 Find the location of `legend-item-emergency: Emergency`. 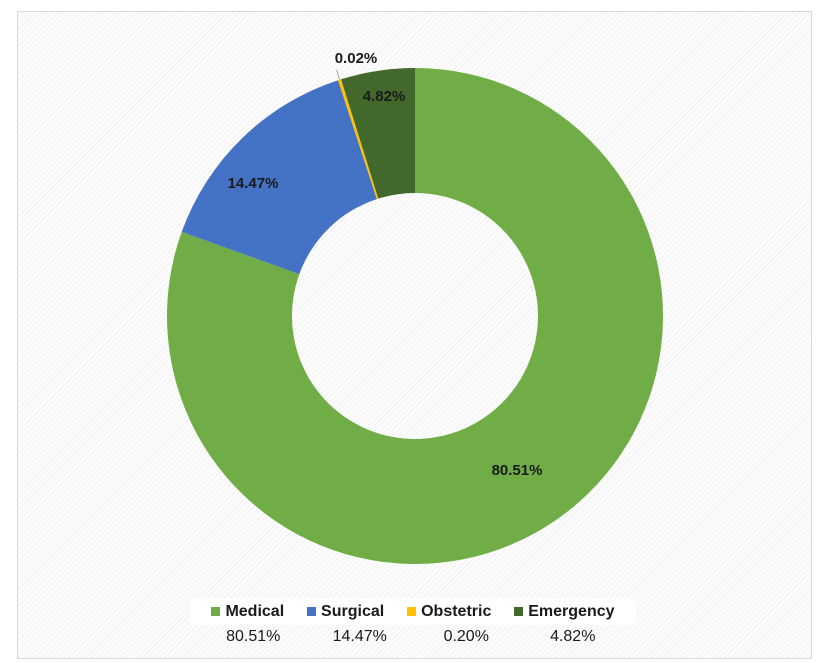

legend-item-emergency: Emergency is located at coordinates (564, 611).